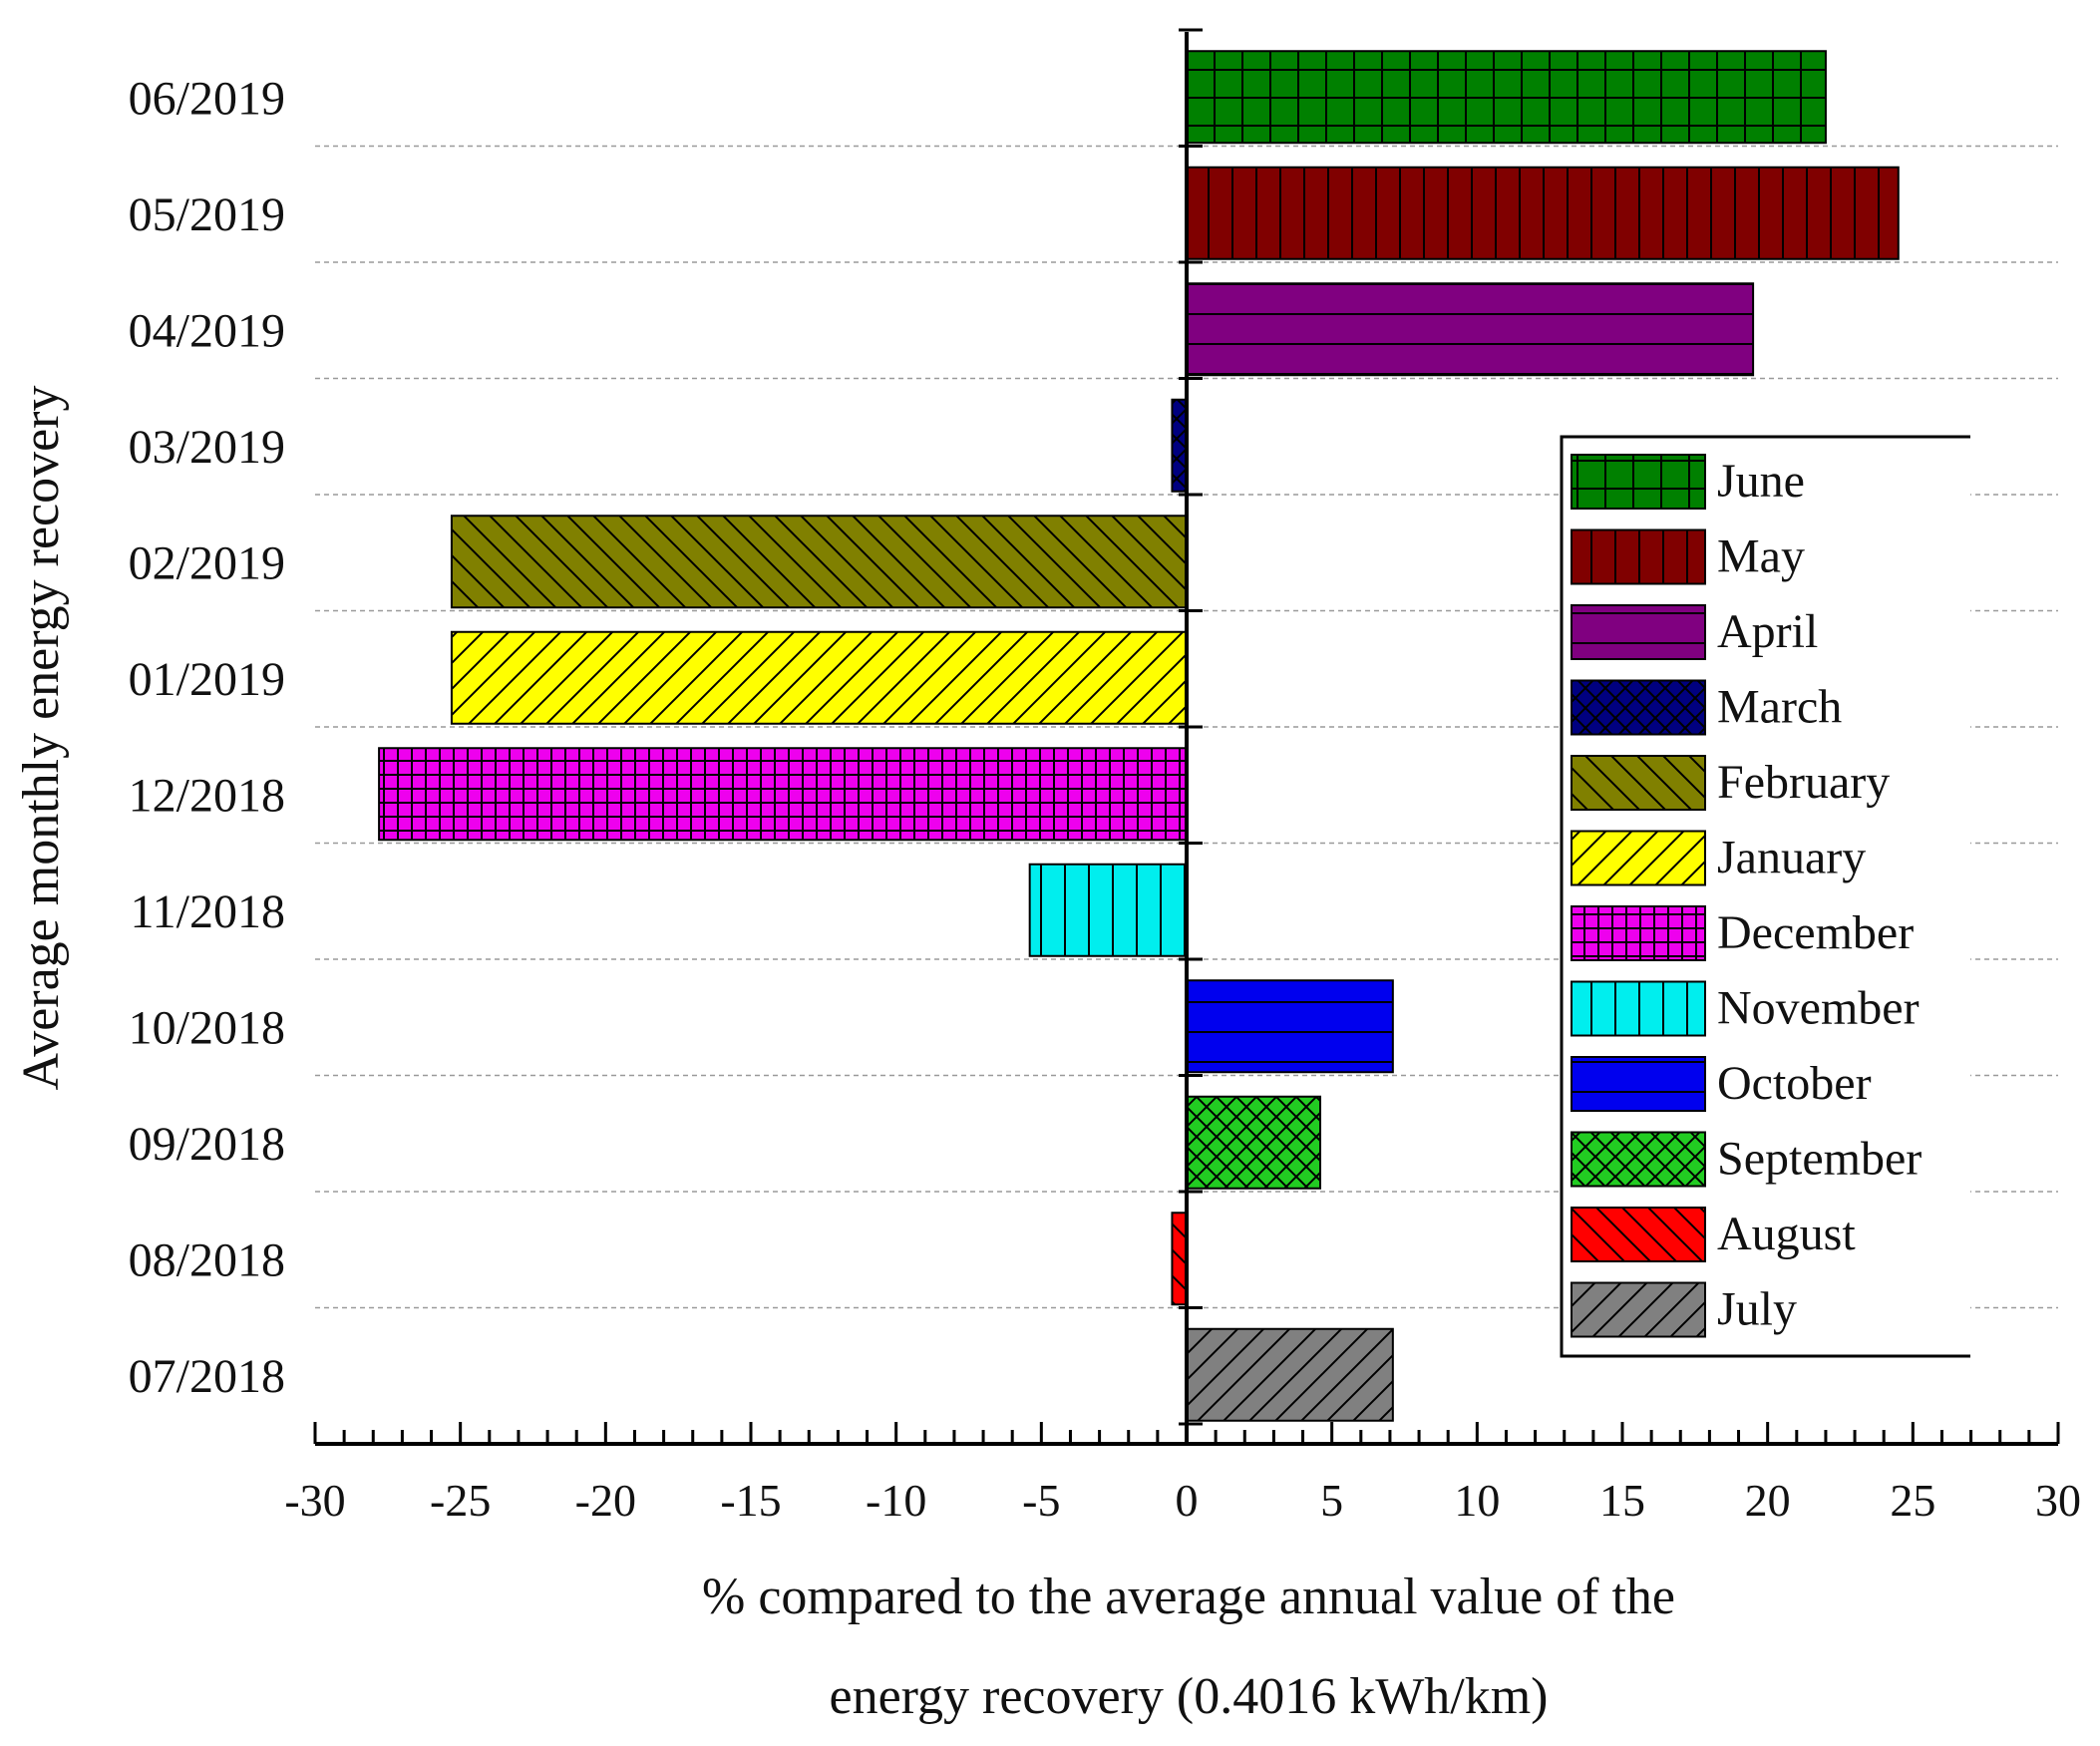 The height and width of the screenshot is (1746, 2100). I want to click on x-tick-label: 15, so click(1622, 1500).